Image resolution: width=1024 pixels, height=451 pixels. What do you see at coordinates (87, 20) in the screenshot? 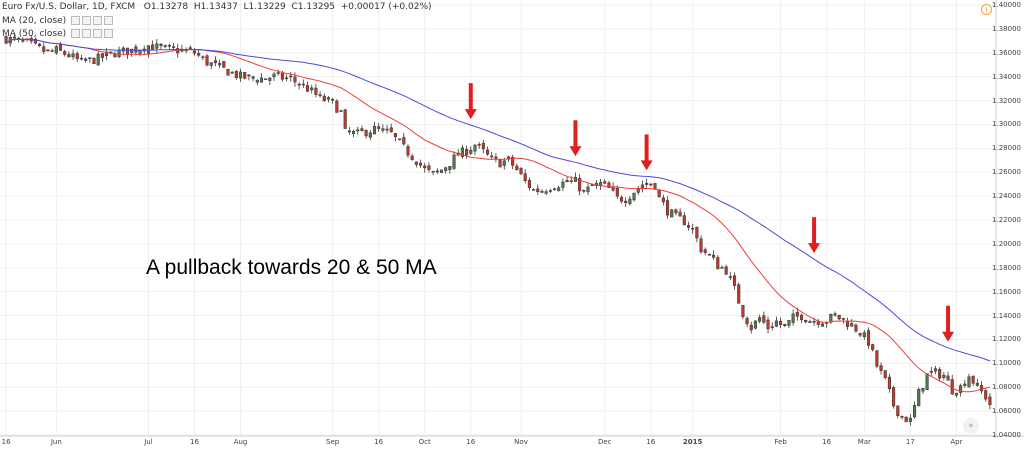
I see `ma20-settings-button` at bounding box center [87, 20].